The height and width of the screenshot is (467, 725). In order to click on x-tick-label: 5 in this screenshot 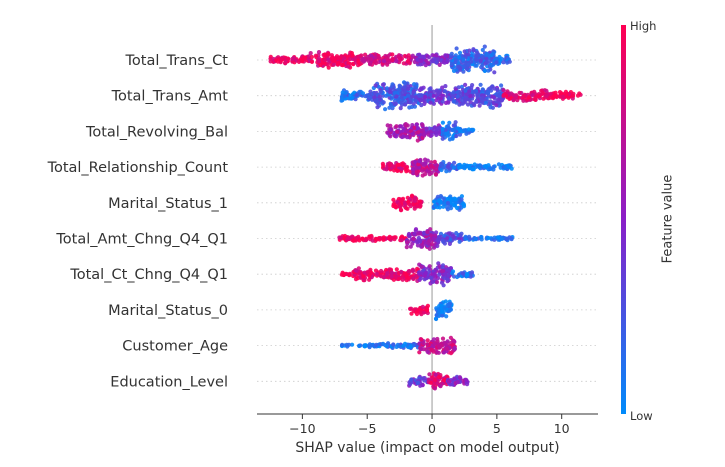, I will do `click(497, 428)`.